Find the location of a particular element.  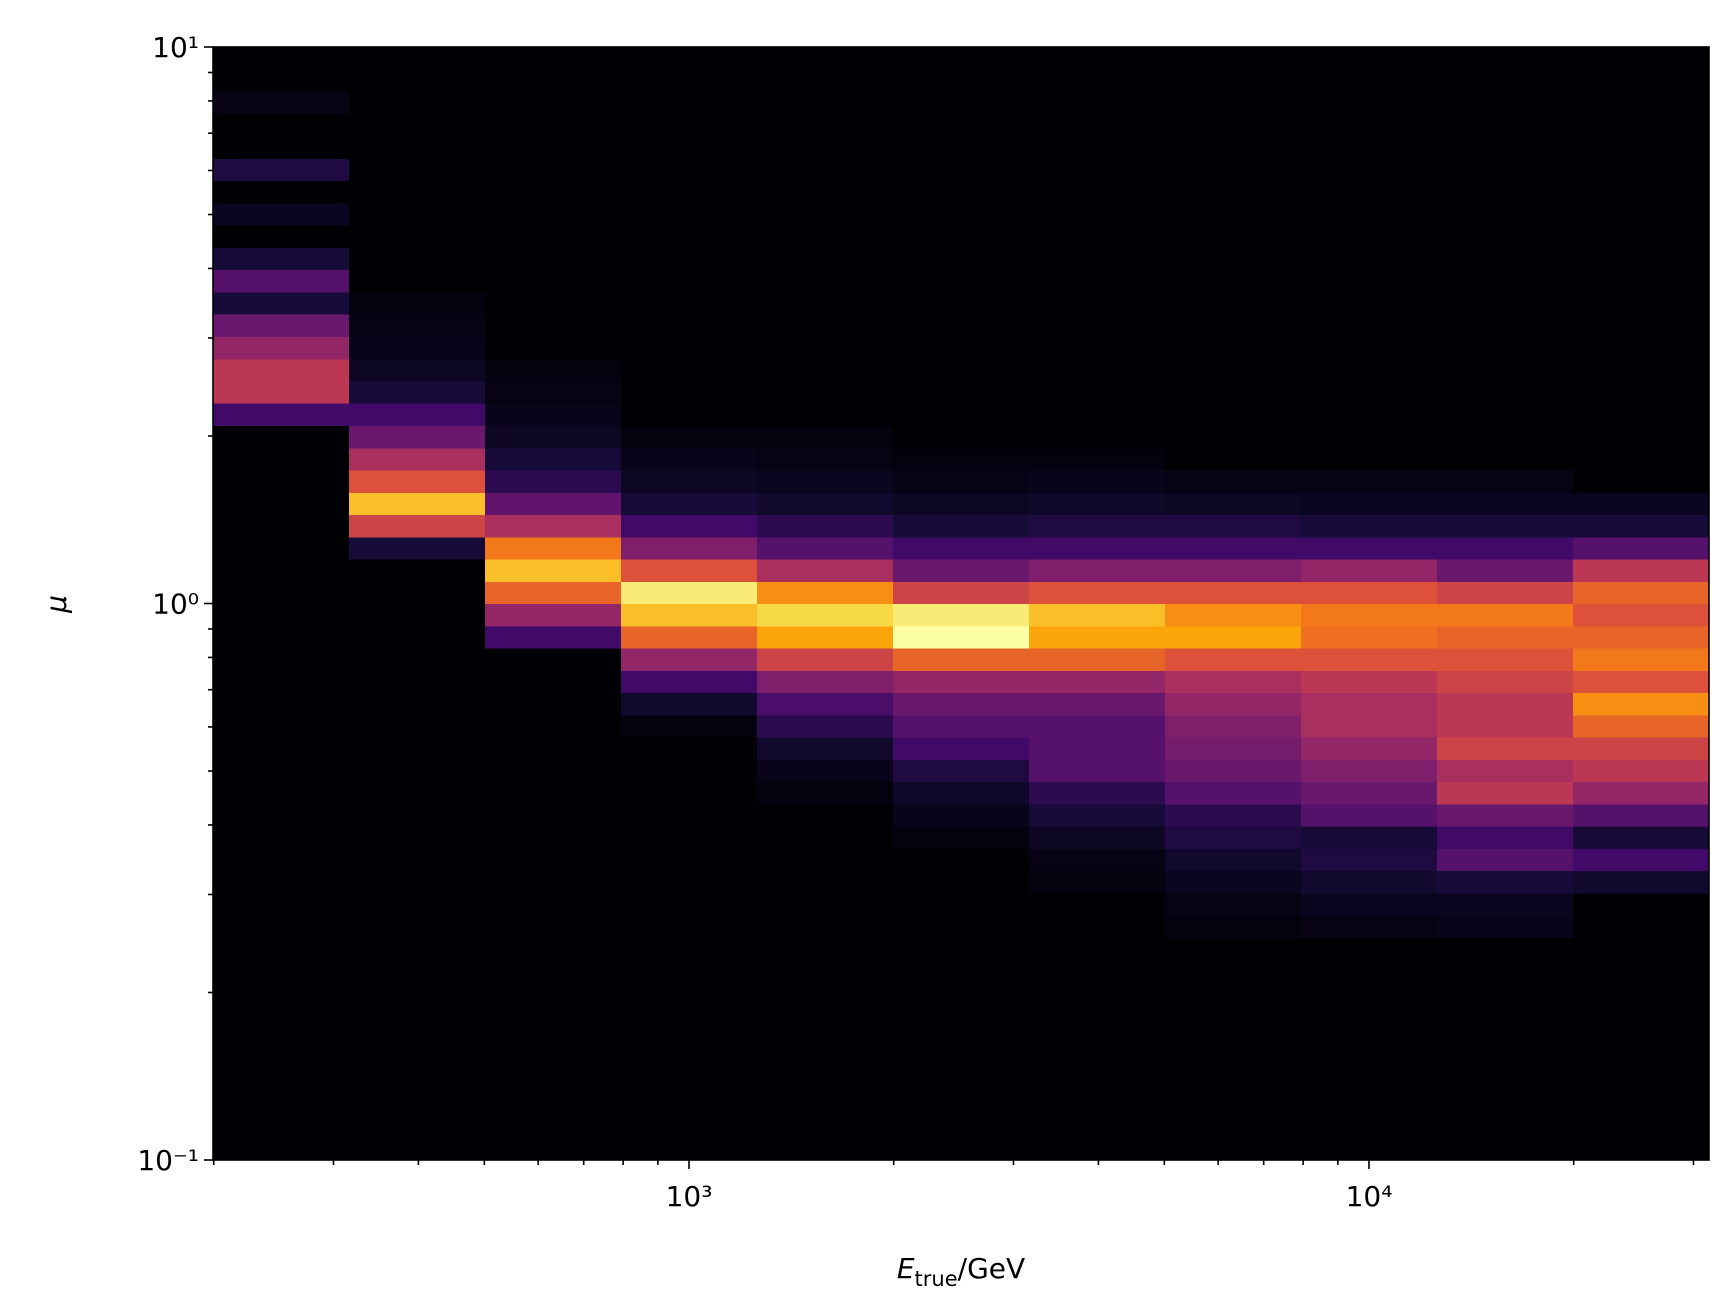

x-axis-label: Etrue/GeV is located at coordinates (961, 1271).